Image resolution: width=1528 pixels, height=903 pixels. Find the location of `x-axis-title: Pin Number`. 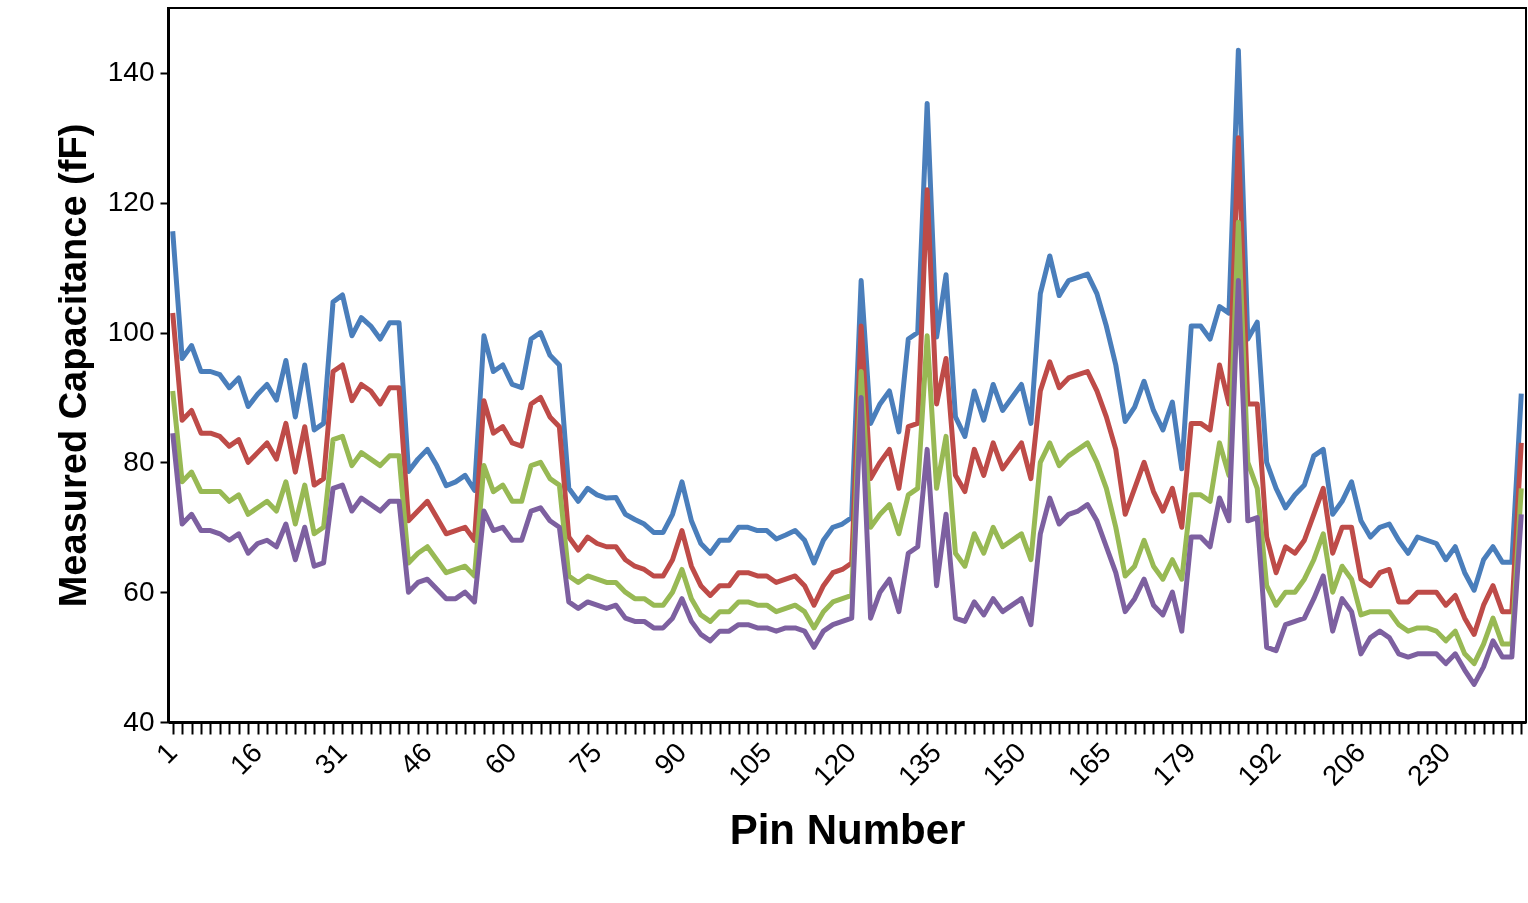

x-axis-title: Pin Number is located at coordinates (847, 830).